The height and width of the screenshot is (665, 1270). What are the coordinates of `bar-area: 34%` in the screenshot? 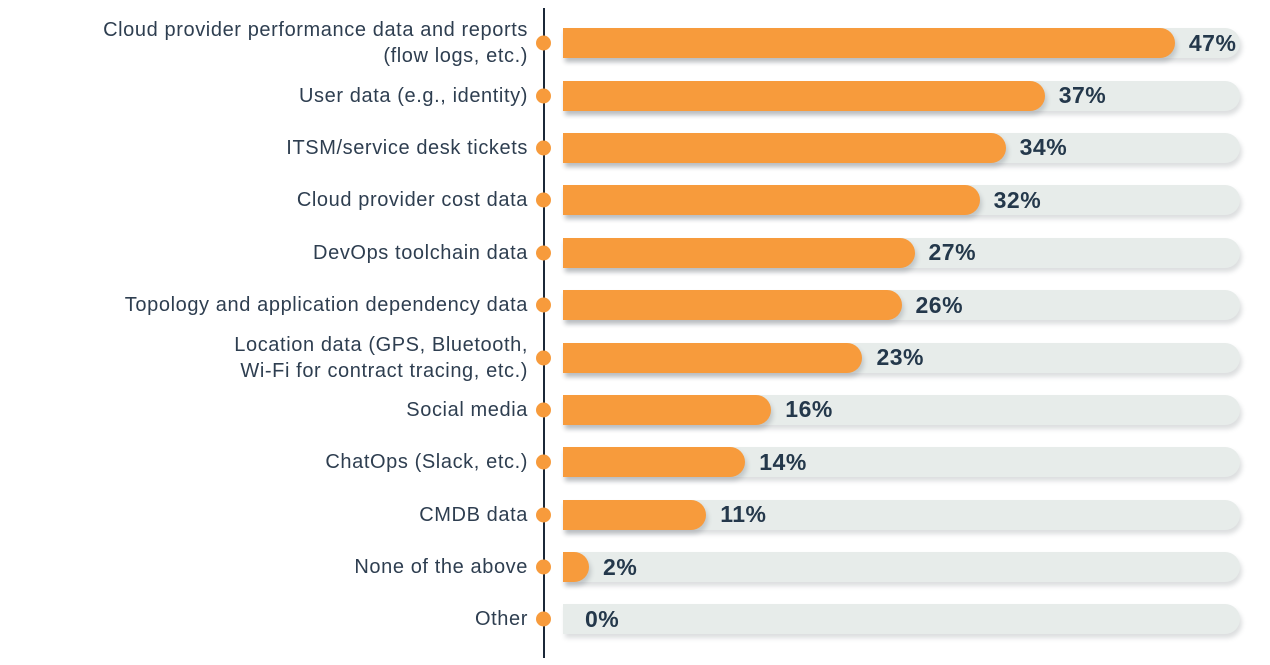 It's located at (901, 147).